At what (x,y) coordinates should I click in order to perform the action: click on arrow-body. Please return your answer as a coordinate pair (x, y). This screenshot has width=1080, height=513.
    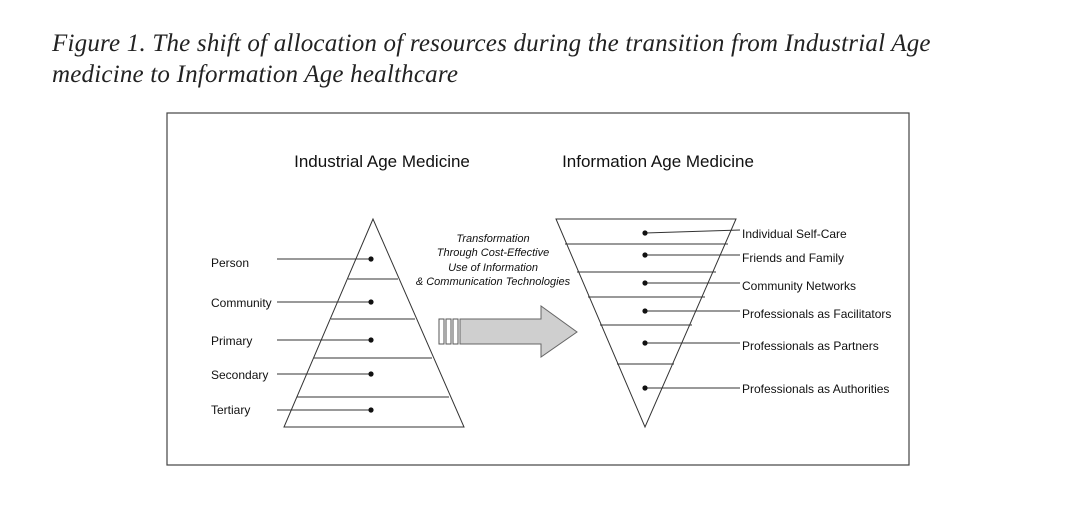
    Looking at the image, I should click on (518, 331).